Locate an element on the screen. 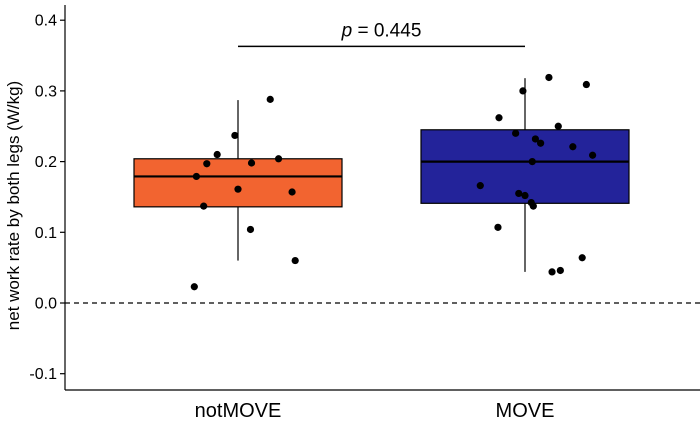 This screenshot has height=422, width=700. y-tick-label: 0.0 is located at coordinates (46, 304).